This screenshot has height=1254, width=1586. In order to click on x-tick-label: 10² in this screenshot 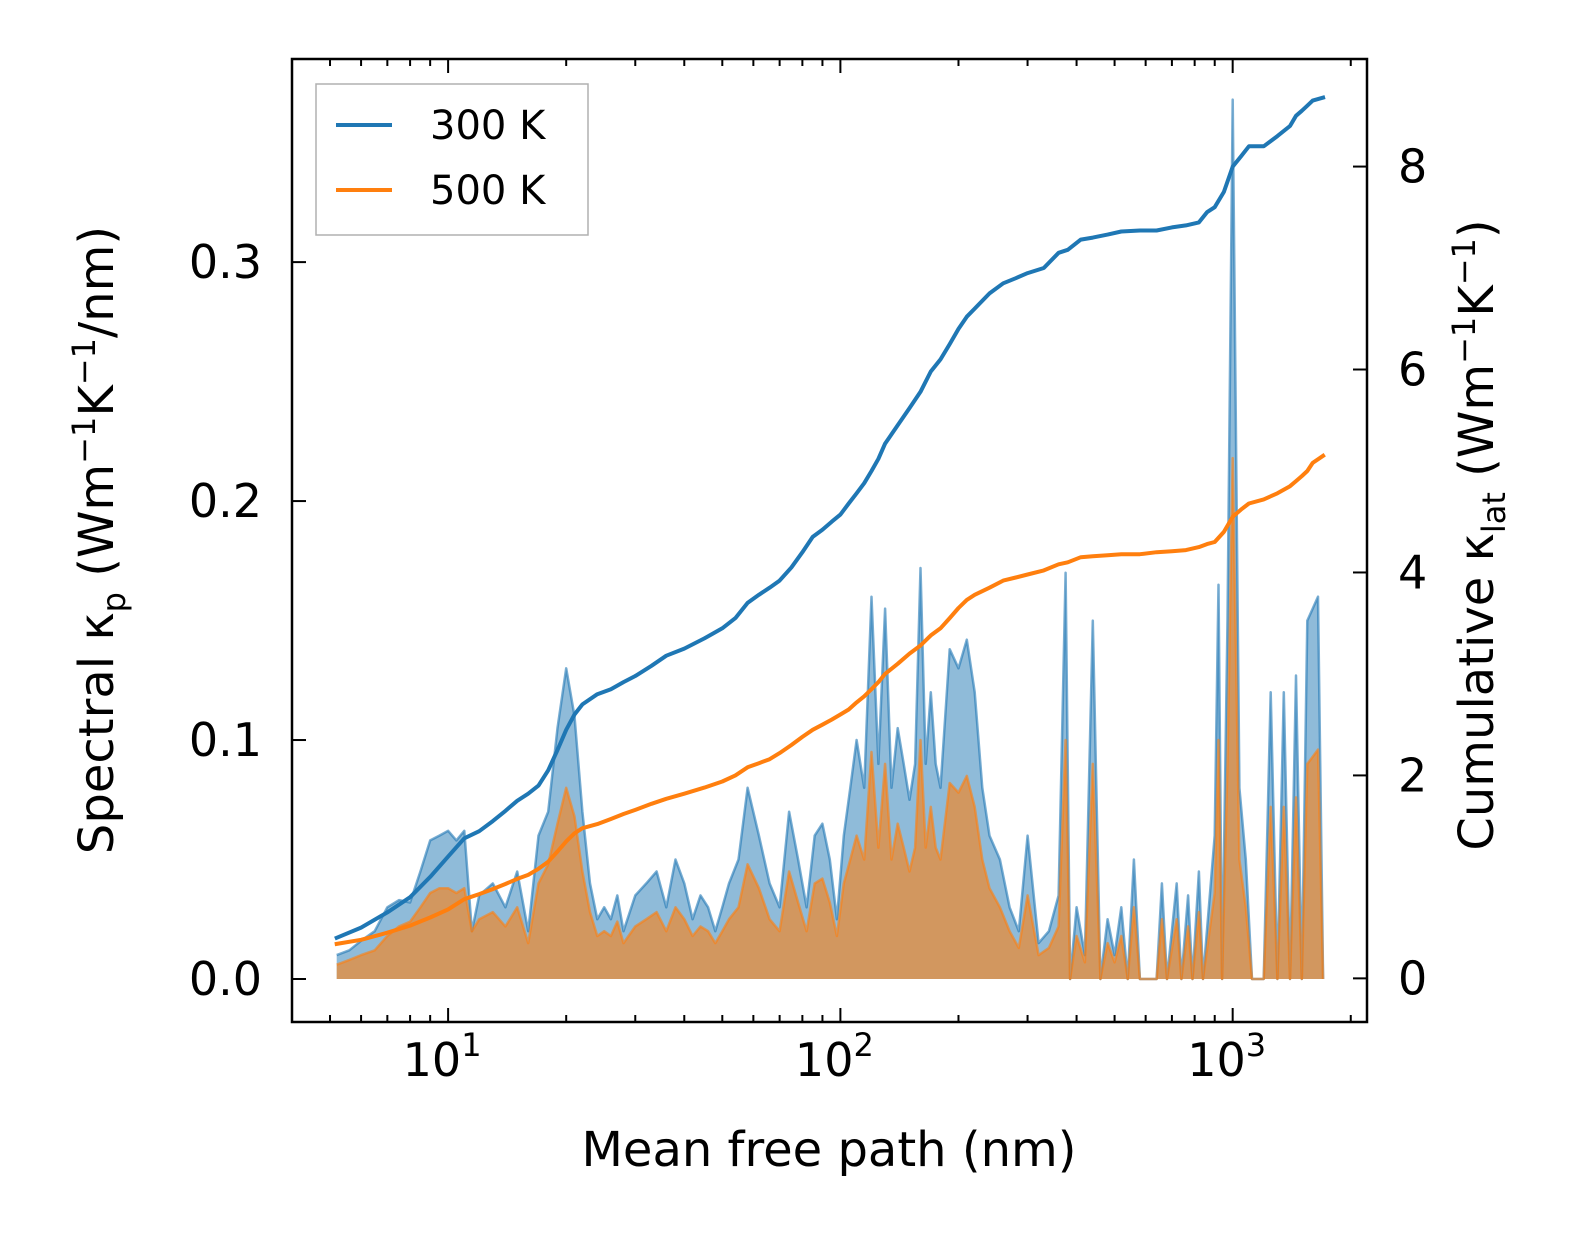, I will do `click(834, 1056)`.